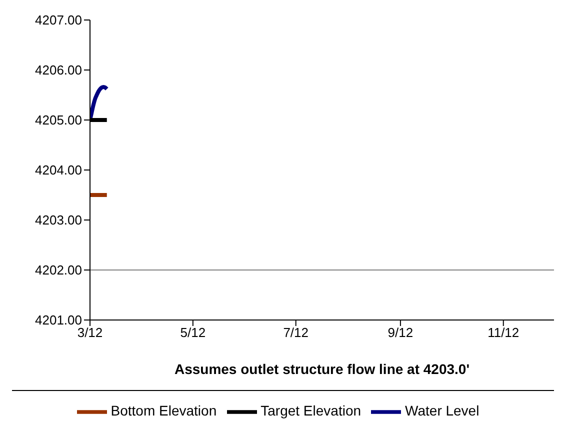 This screenshot has height=443, width=572. Describe the element at coordinates (401, 332) in the screenshot. I see `x-tick-label: 9/12` at that location.